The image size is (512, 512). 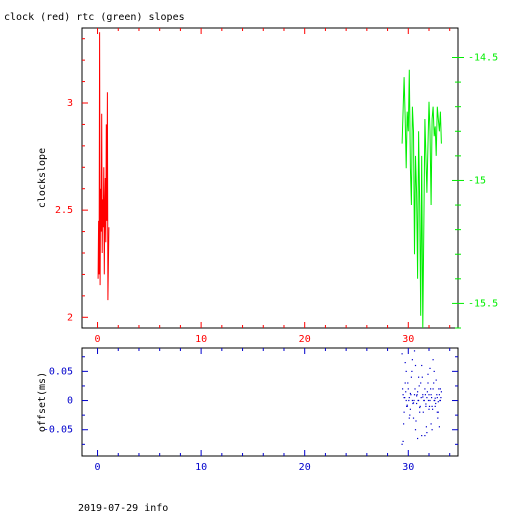 I want to click on top-left-y-tick-label: 3, so click(x=70, y=103).